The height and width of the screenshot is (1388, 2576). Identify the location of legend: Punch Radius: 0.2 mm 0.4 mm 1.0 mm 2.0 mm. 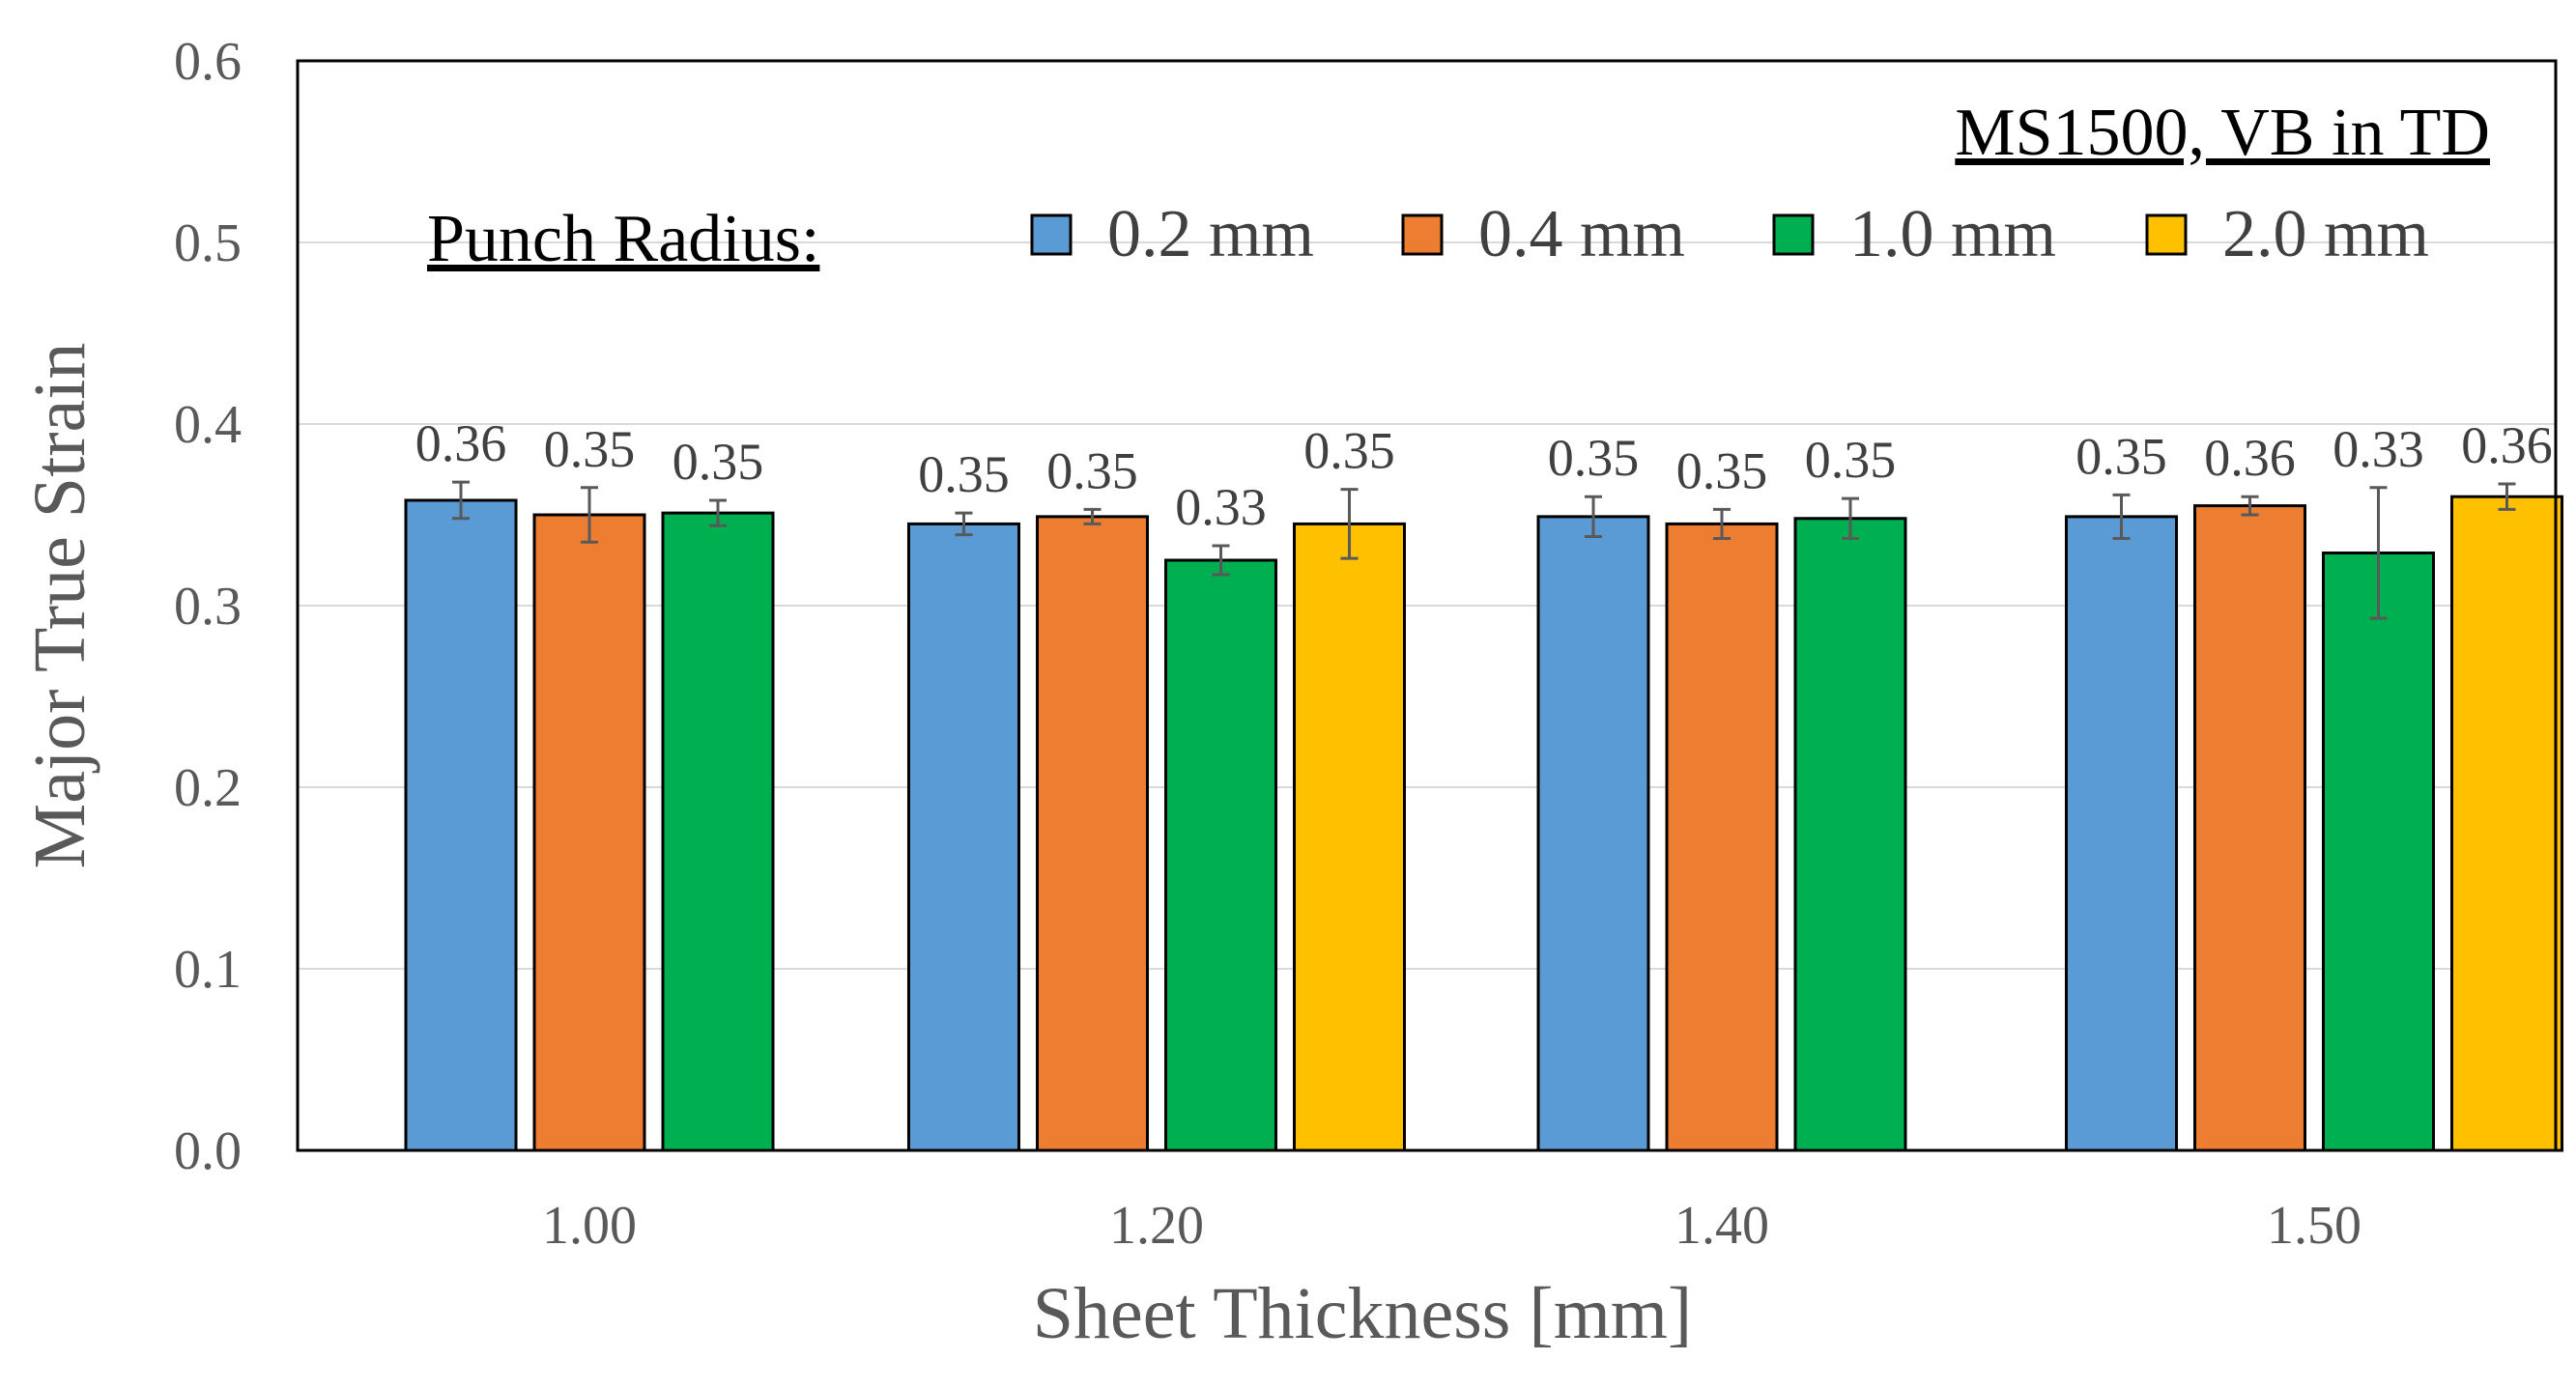
(1428, 236).